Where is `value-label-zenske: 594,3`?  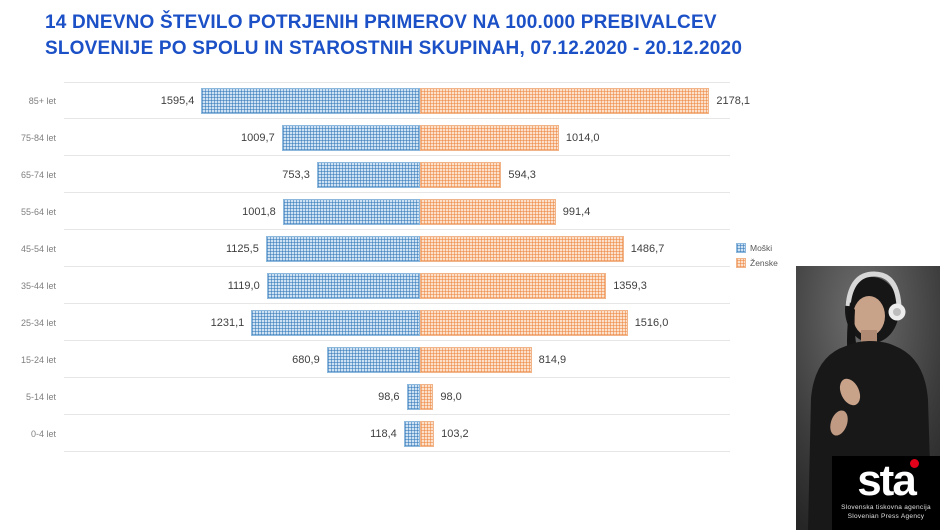
value-label-zenske: 594,3 is located at coordinates (522, 174).